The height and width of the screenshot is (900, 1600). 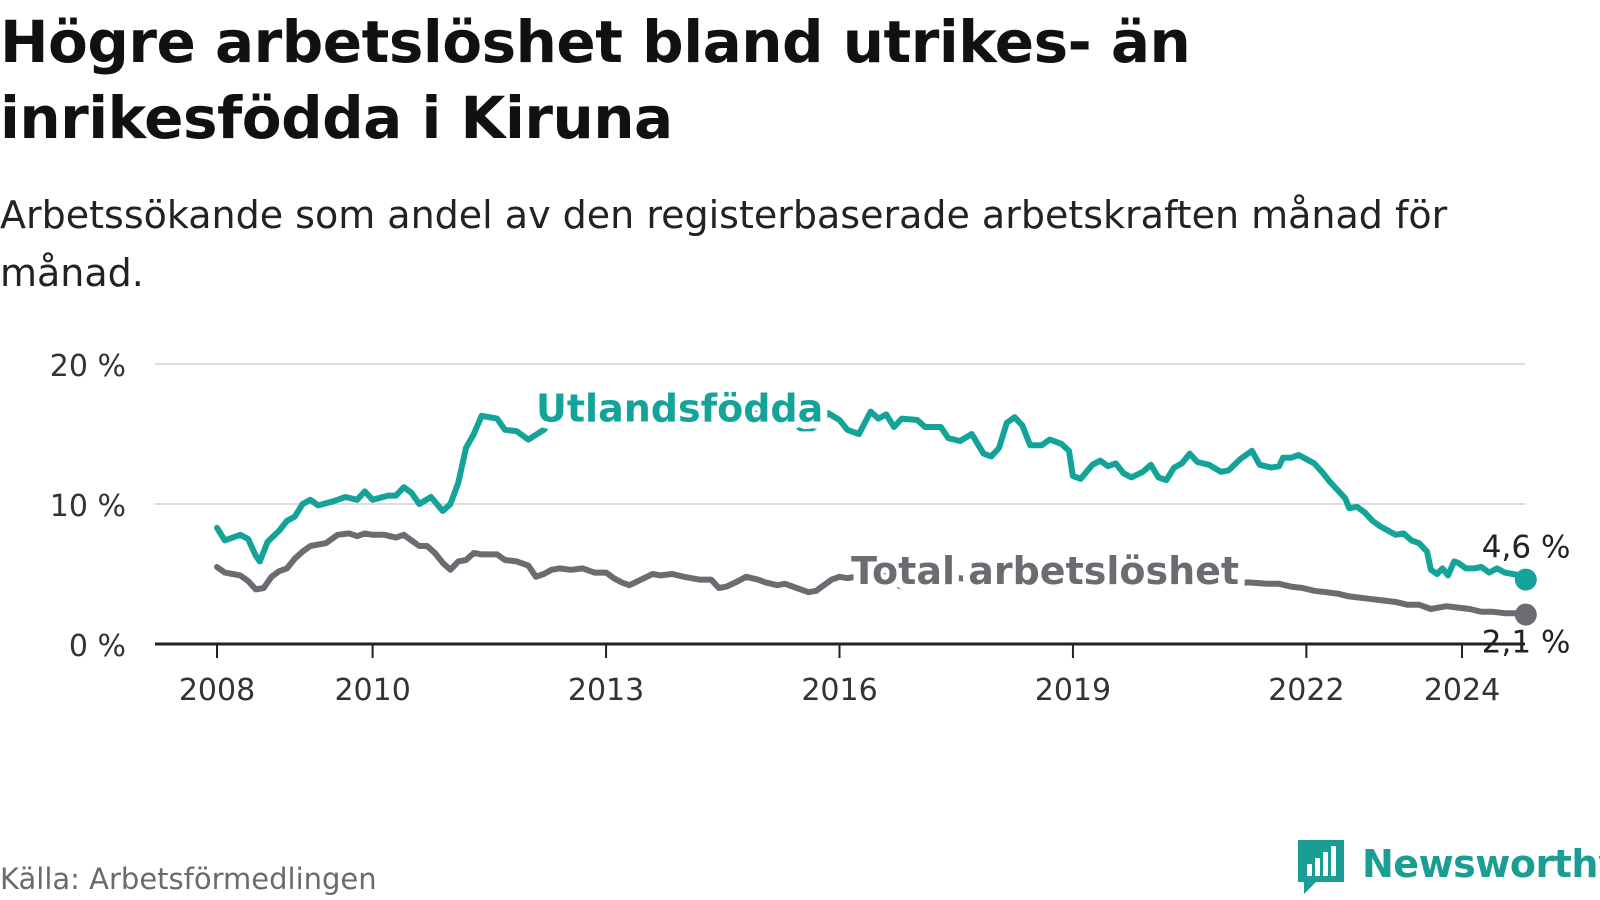 What do you see at coordinates (1526, 548) in the screenshot?
I see `series-end-value-label: 4,6 %` at bounding box center [1526, 548].